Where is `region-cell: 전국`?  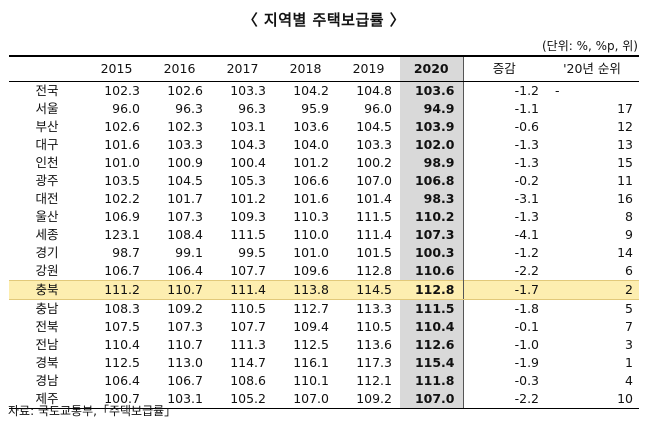
region-cell: 전국 is located at coordinates (47, 90).